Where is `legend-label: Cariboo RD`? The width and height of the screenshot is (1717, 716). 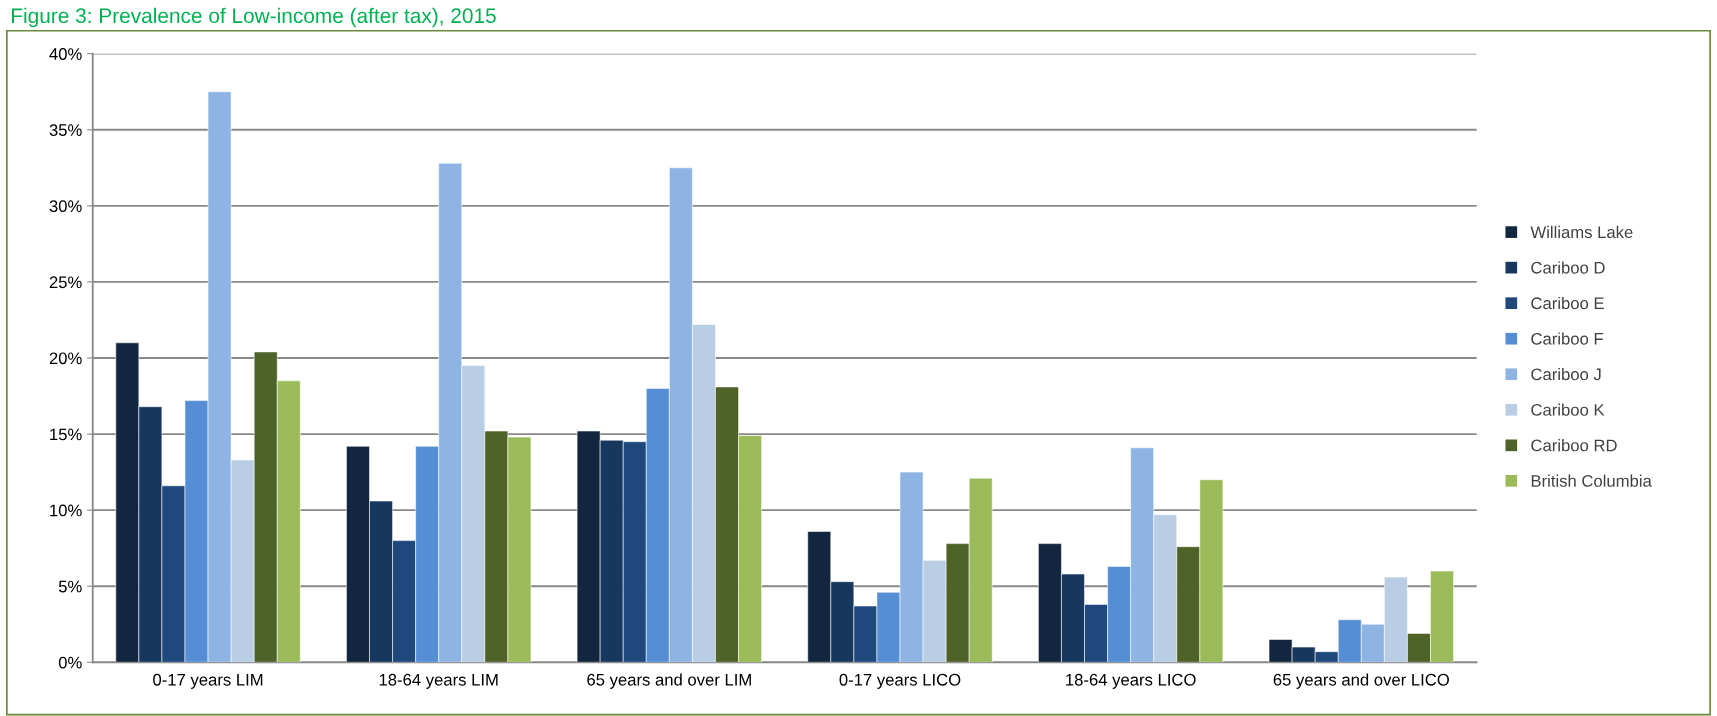 legend-label: Cariboo RD is located at coordinates (1574, 445).